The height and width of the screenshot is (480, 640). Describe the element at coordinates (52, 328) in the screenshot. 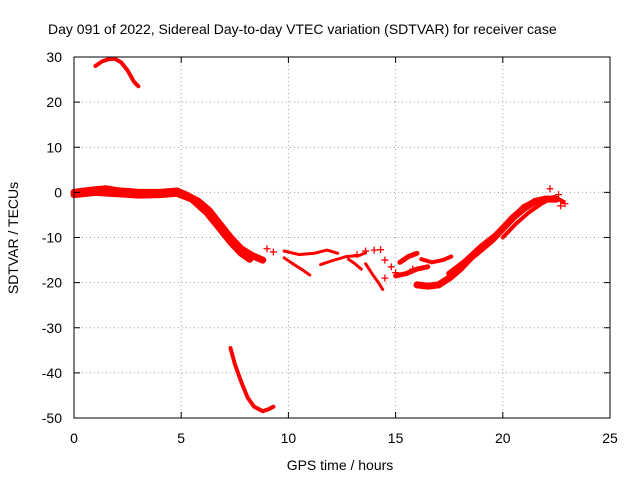

I see `y-tick-label: -30` at that location.